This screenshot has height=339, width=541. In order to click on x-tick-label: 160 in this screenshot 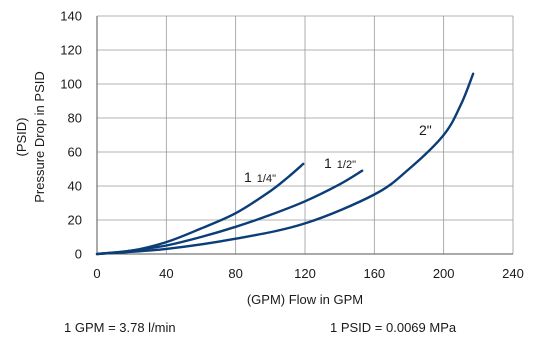, I will do `click(374, 273)`.